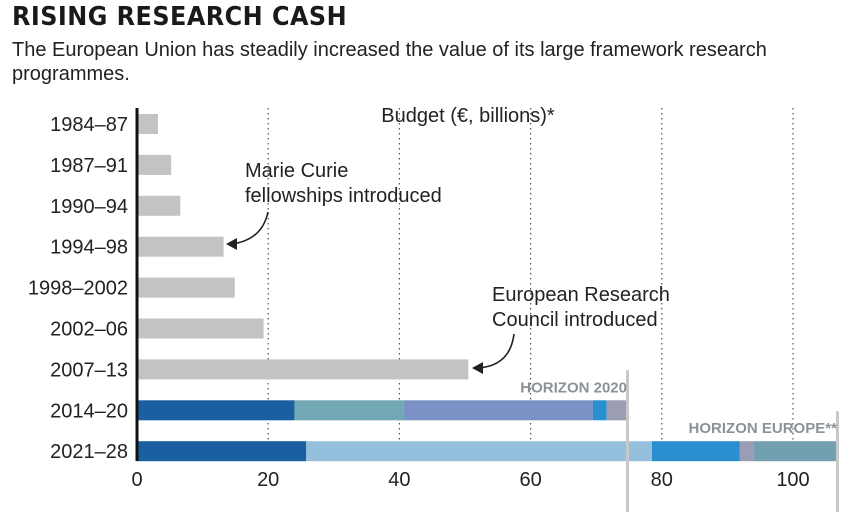  I want to click on category-label-2014–20: 2014–20, so click(89, 411).